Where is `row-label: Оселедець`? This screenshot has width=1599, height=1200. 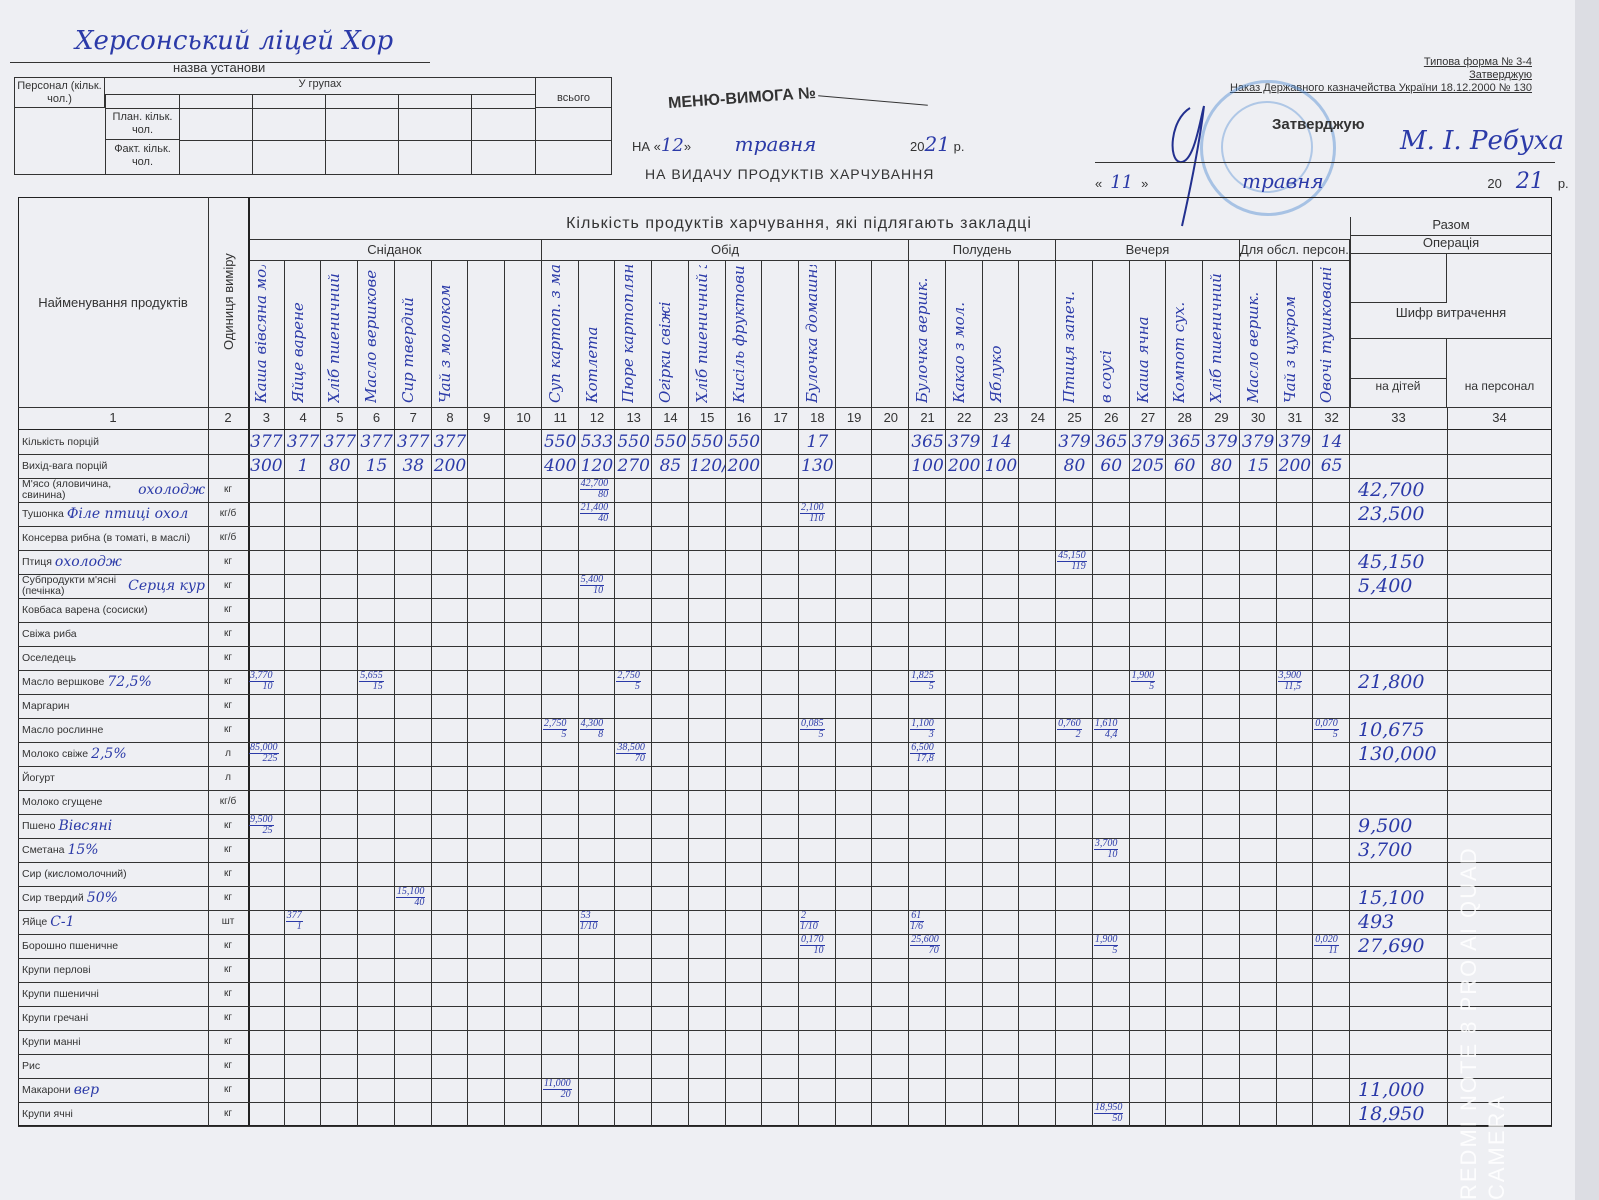 row-label: Оселедець is located at coordinates (113, 658).